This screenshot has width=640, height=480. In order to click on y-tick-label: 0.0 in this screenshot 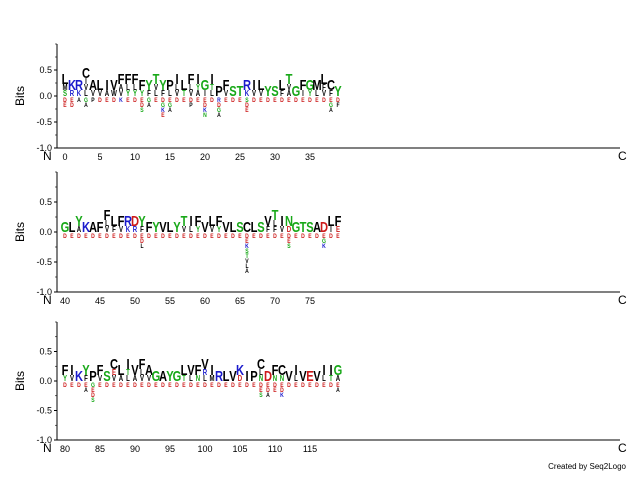, I will do `click(45, 381)`.